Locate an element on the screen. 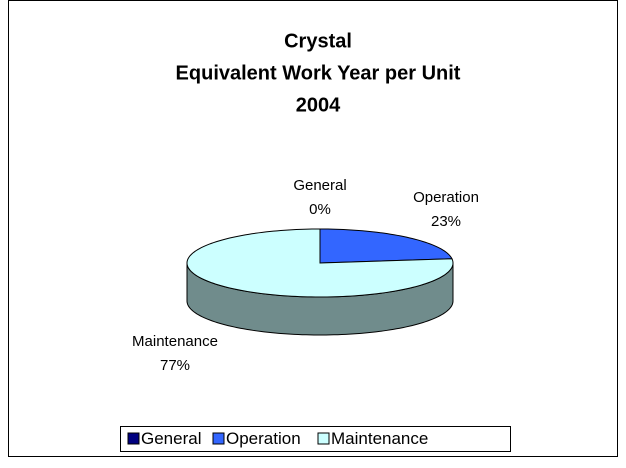 The width and height of the screenshot is (626, 468). data-label-name: Operation is located at coordinates (446, 197).